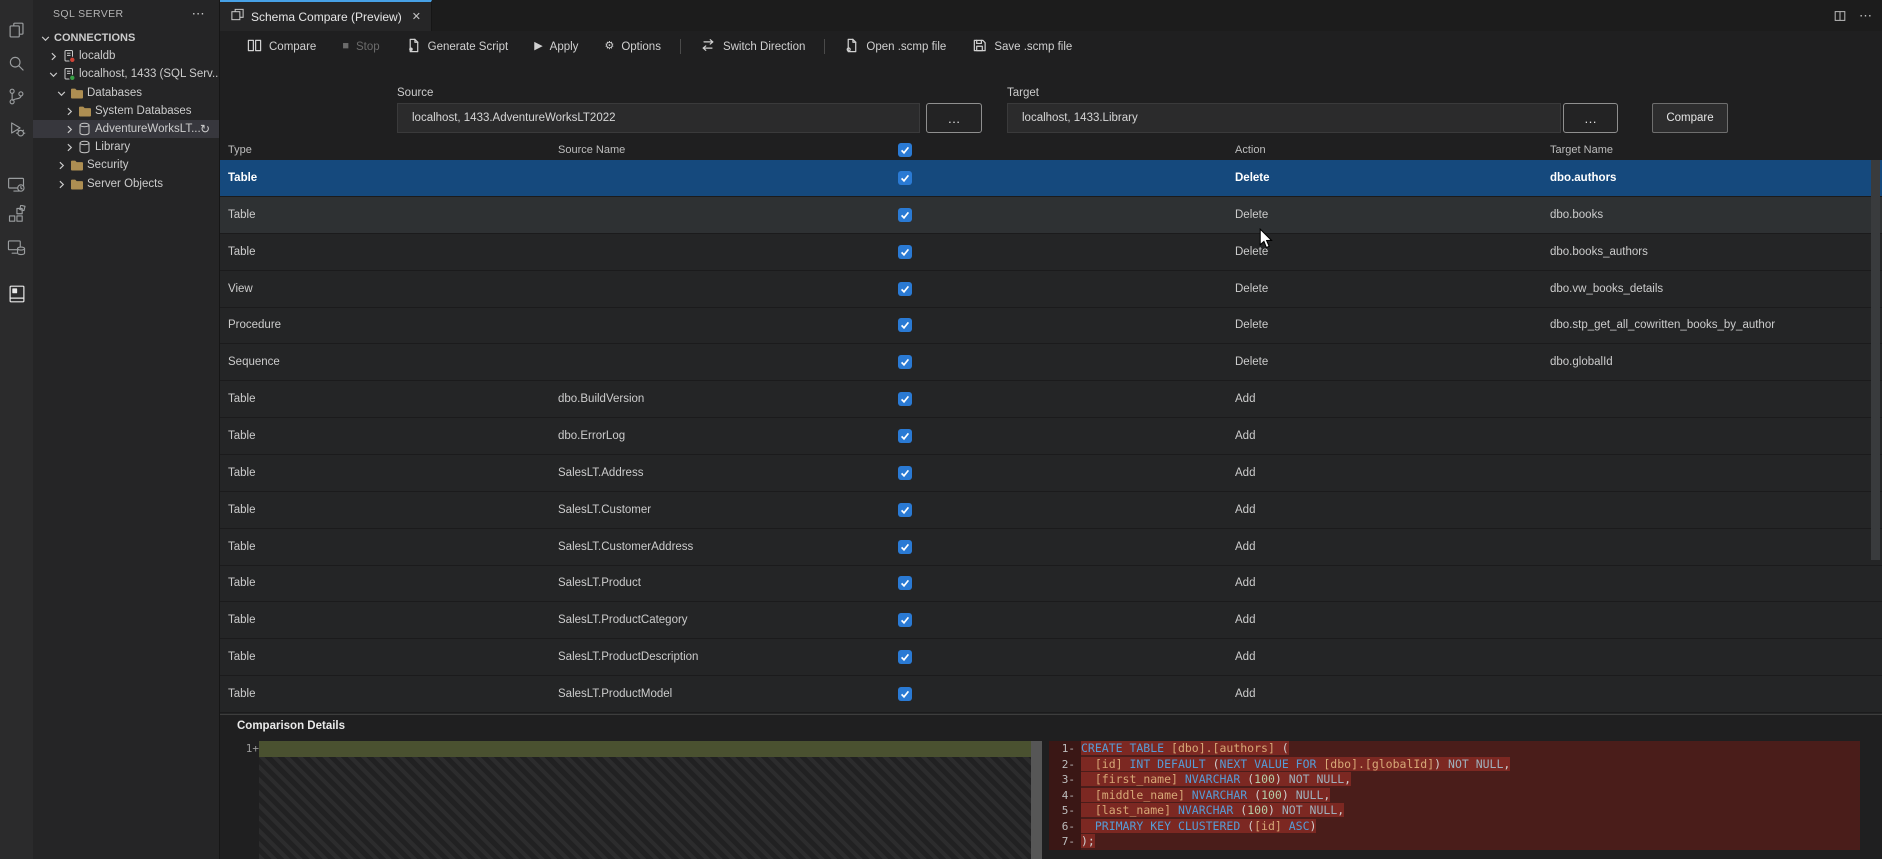  I want to click on tree-item-adventureworkslt: AdventureWorksLT... ↻, so click(126, 129).